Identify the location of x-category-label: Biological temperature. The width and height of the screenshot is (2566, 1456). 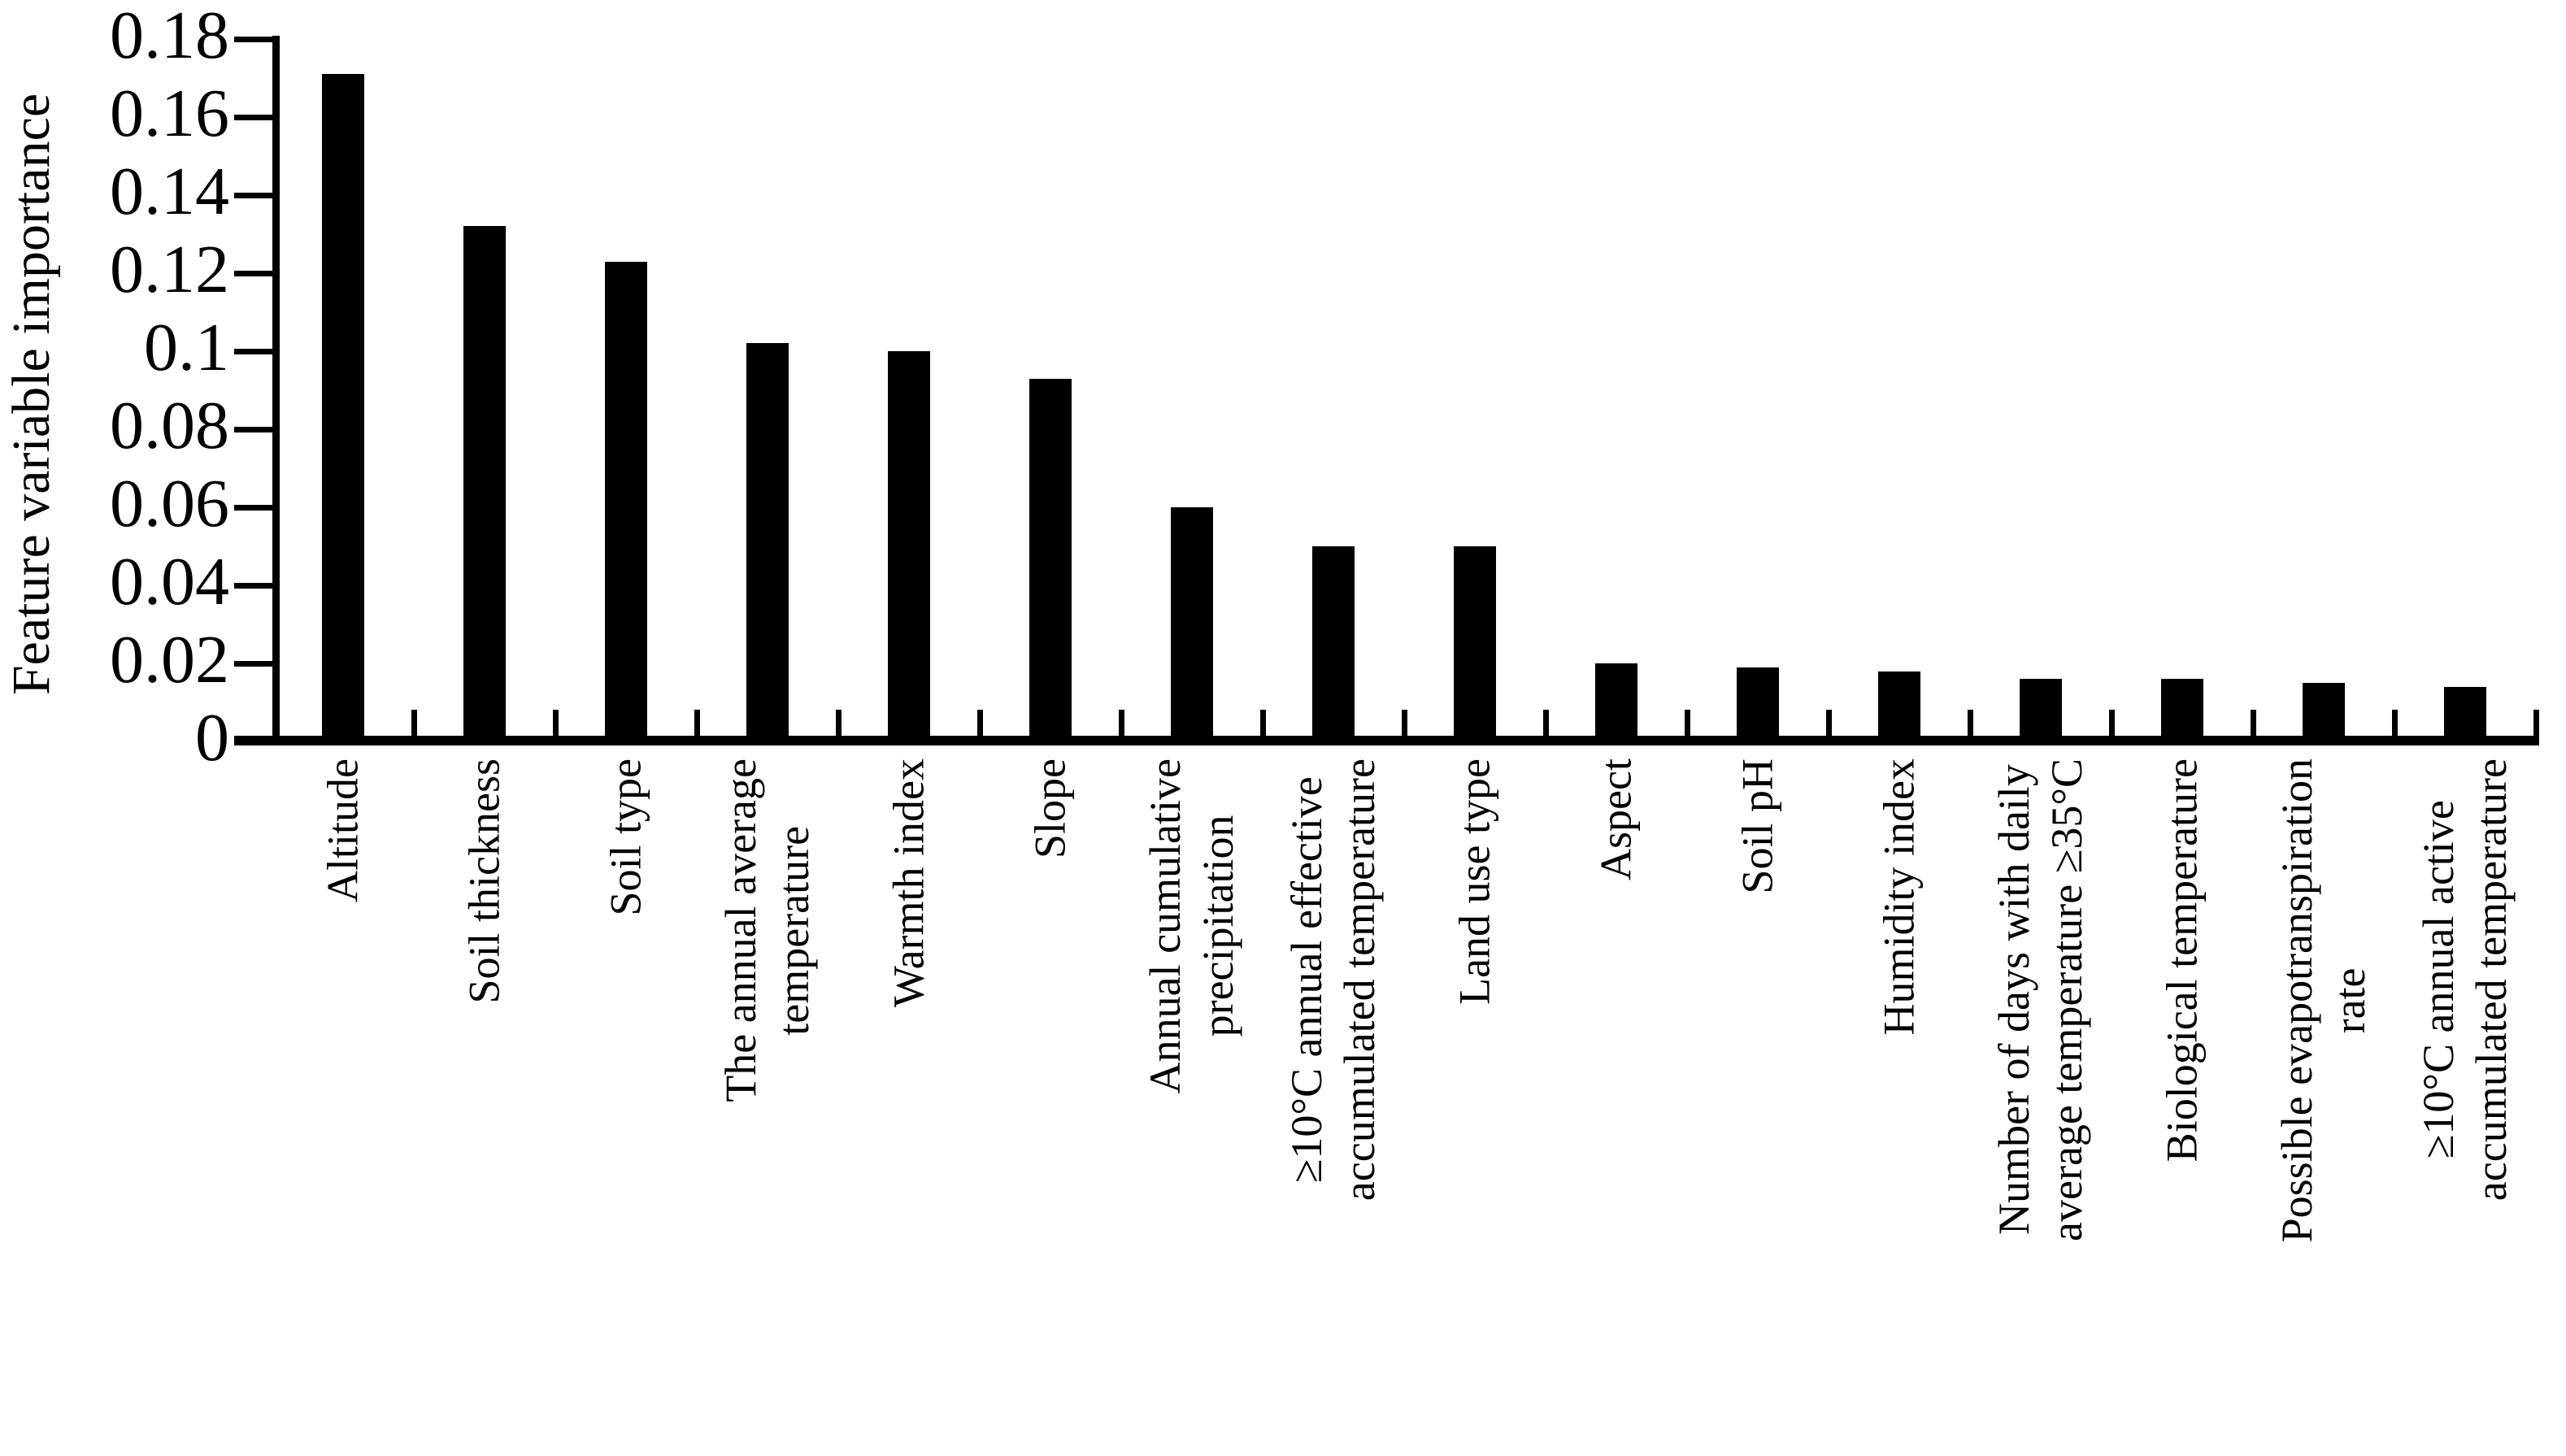
(2182, 961).